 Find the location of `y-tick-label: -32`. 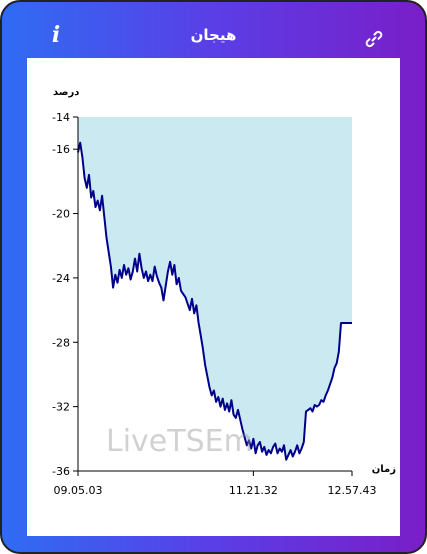

y-tick-label: -32 is located at coordinates (61, 407).